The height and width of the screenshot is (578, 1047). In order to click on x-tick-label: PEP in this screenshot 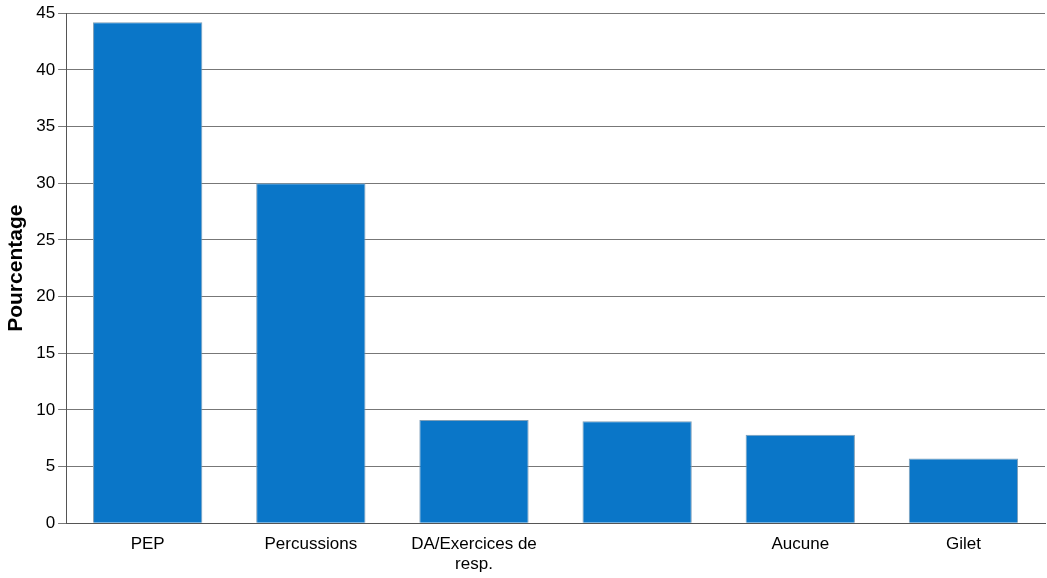, I will do `click(147, 544)`.